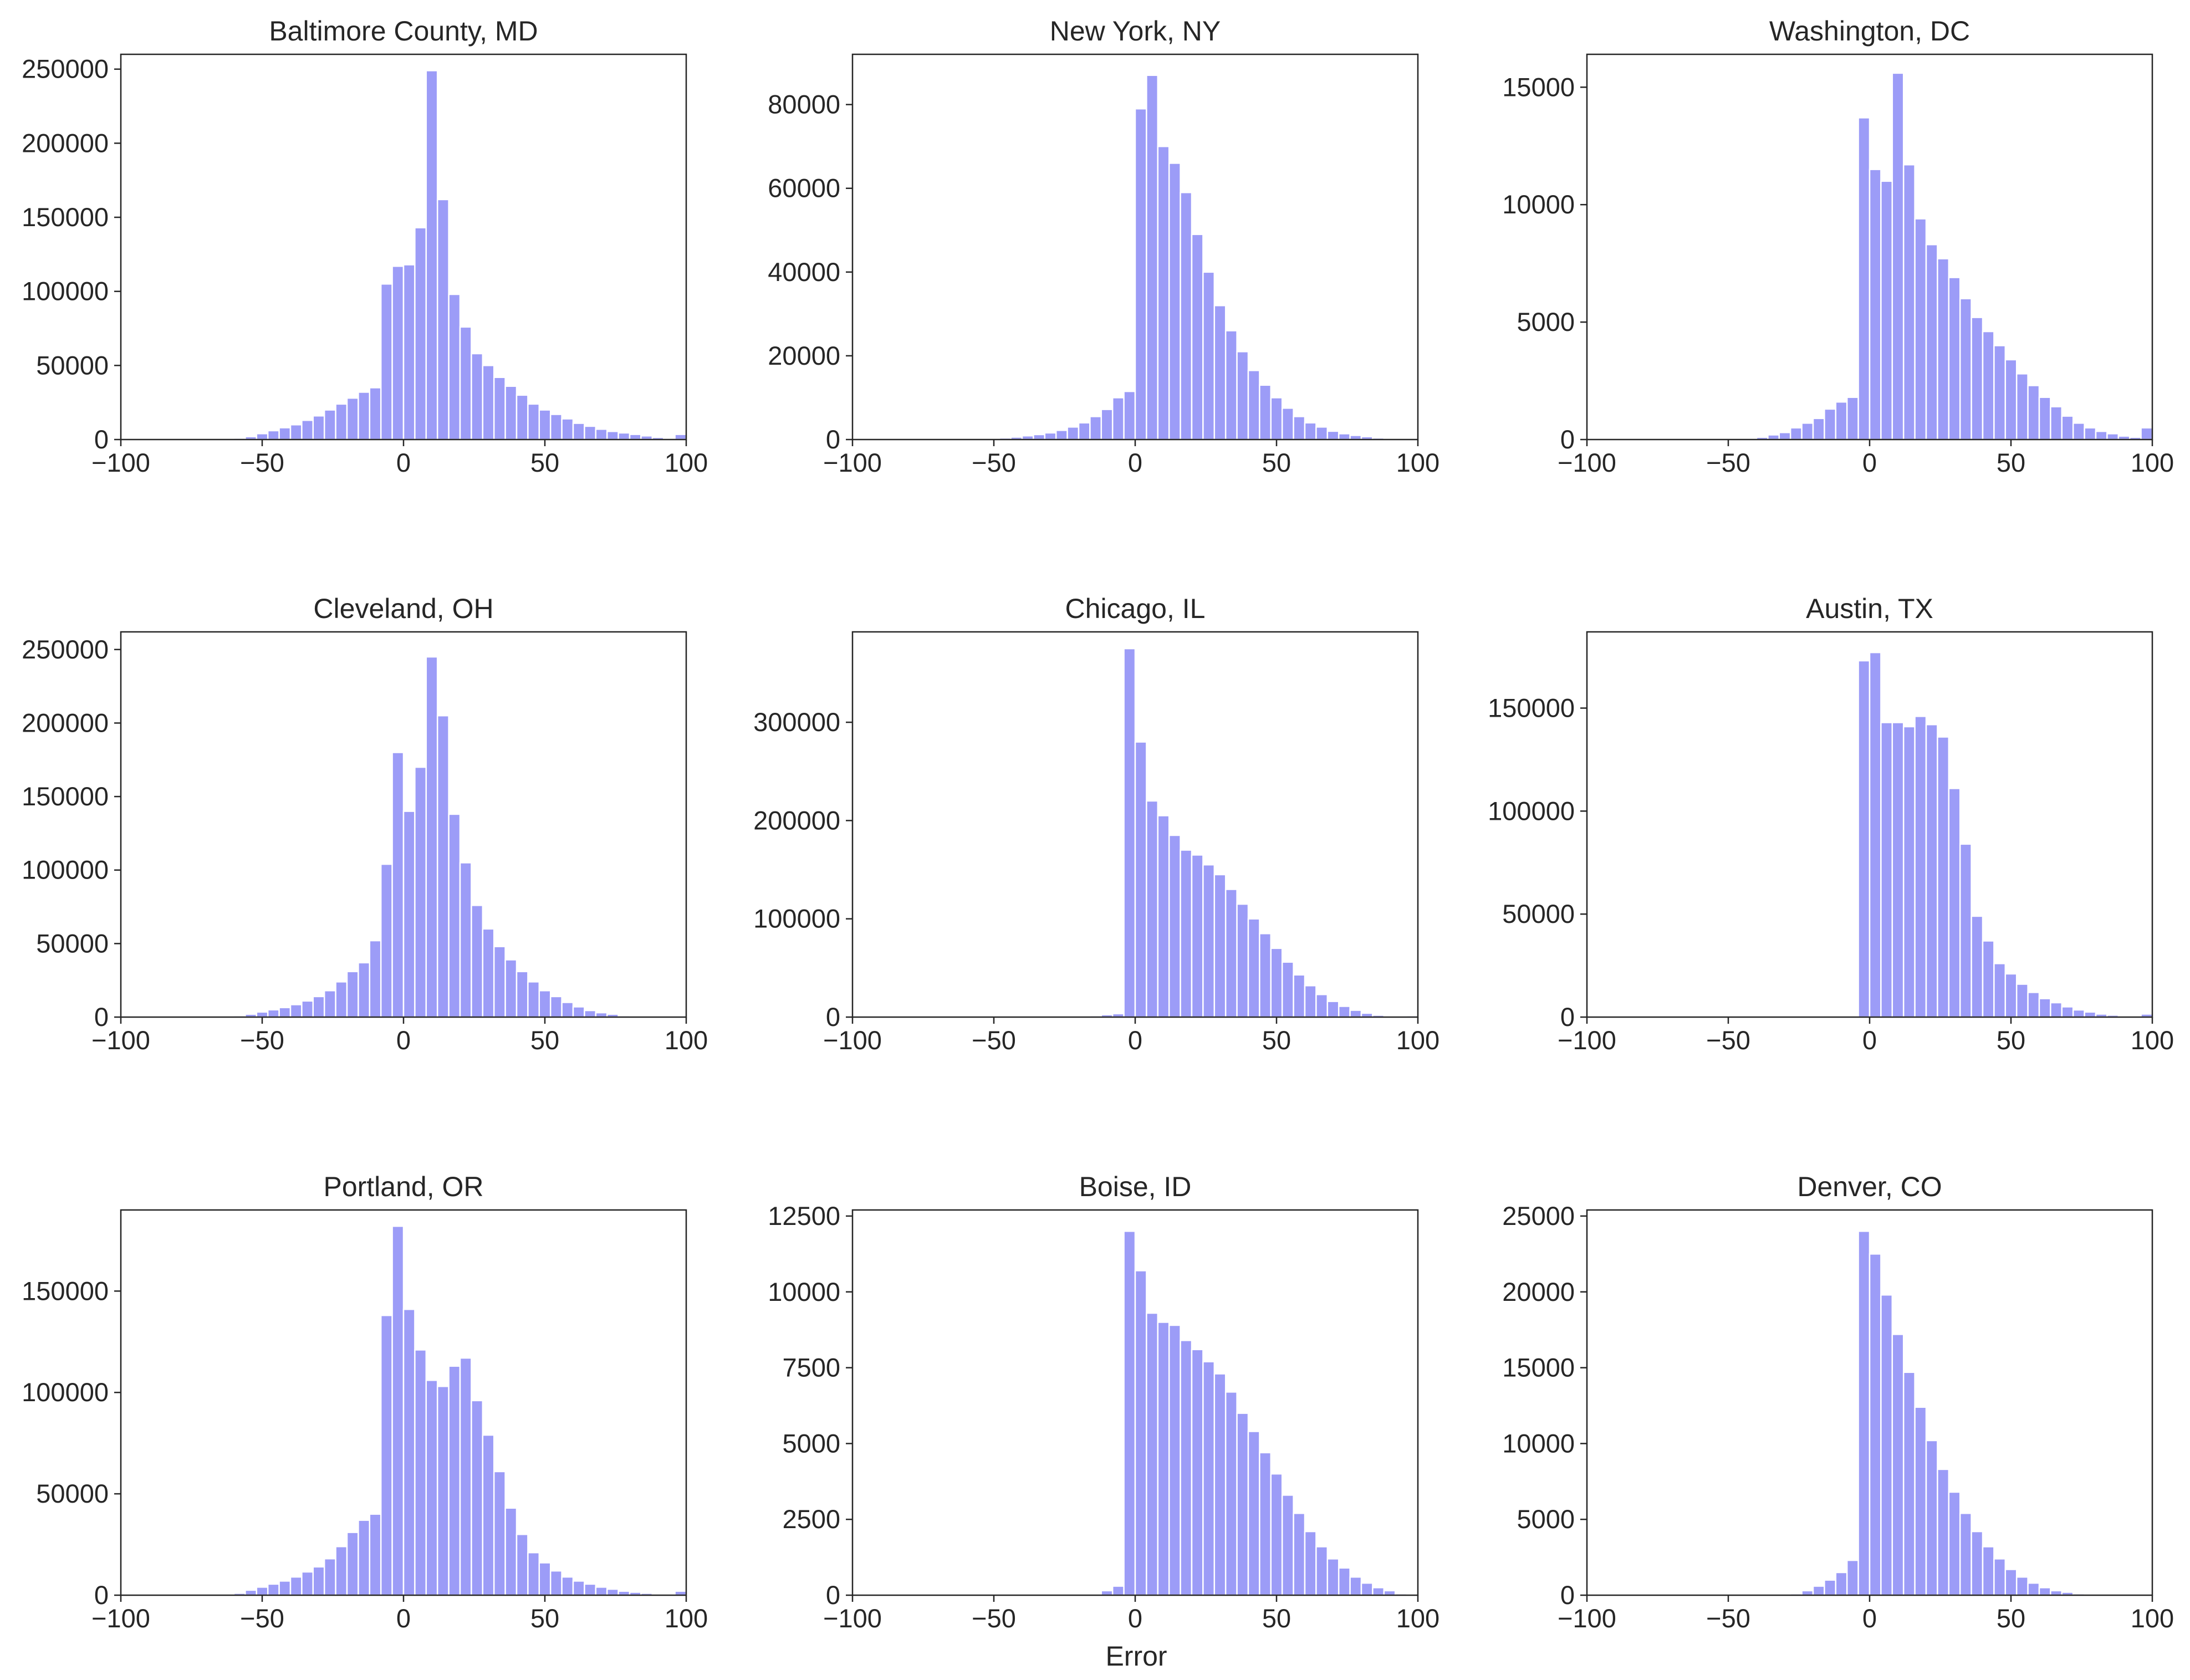 This screenshot has width=2190, height=1680. I want to click on y-tick-label: 200000, so click(65, 142).